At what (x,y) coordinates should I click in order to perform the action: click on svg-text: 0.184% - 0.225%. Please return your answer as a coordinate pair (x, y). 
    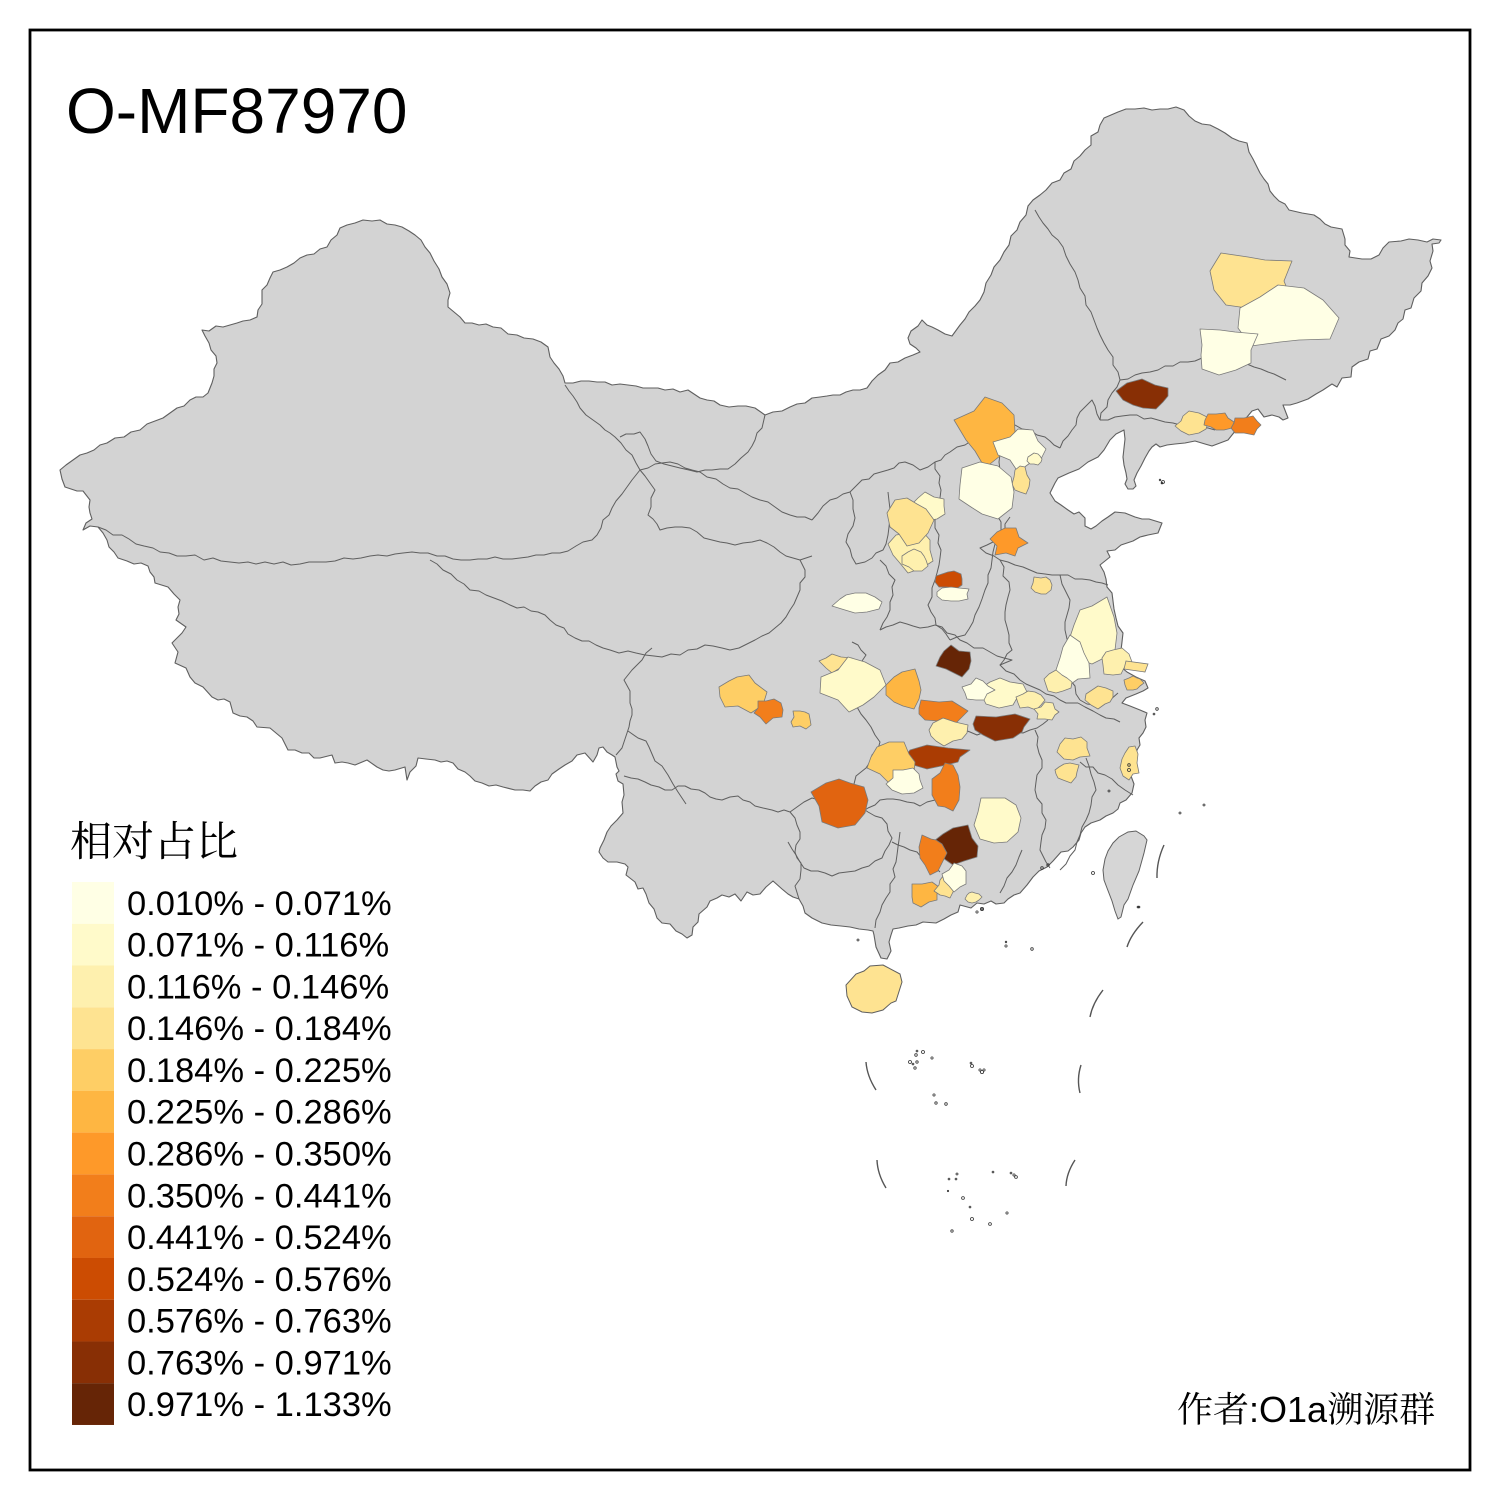
    Looking at the image, I should click on (259, 1071).